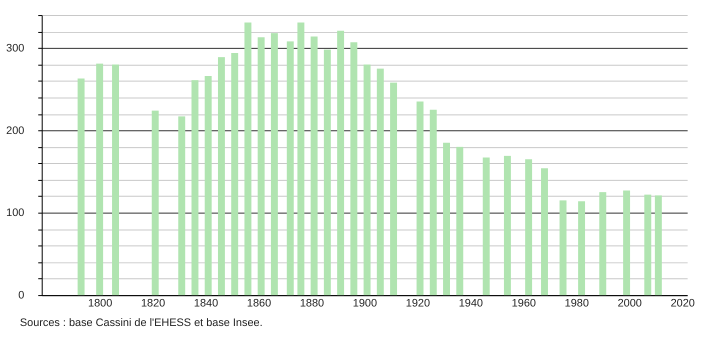 The image size is (710, 340). I want to click on x-tick-label: 1820, so click(153, 304).